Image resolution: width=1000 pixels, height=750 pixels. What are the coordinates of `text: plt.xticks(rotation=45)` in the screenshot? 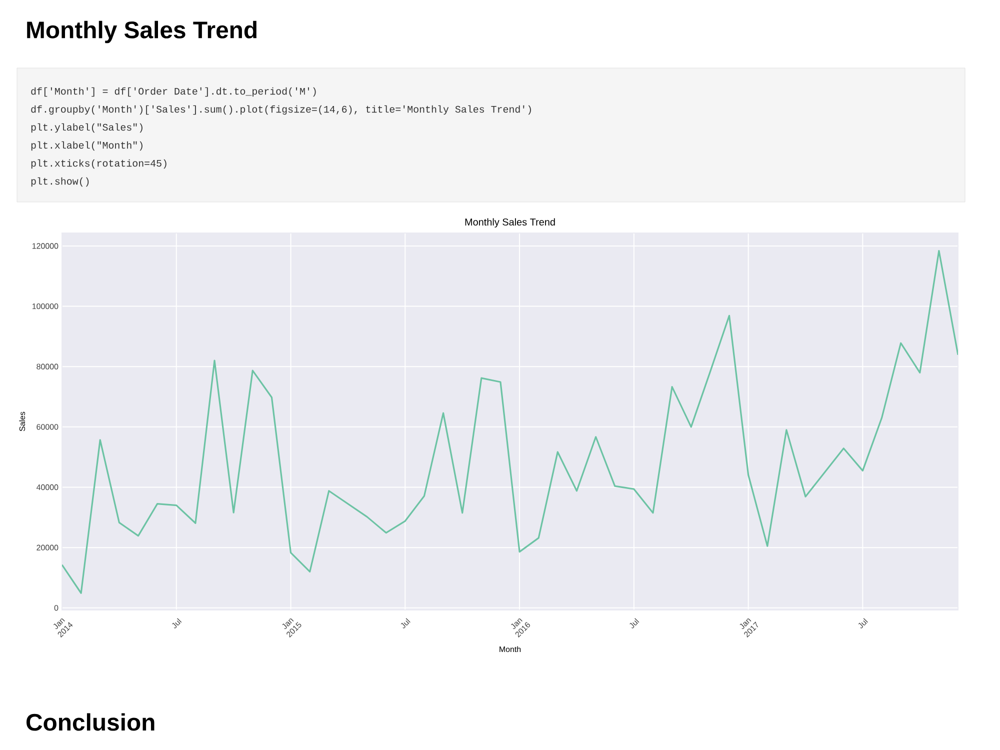 It's located at (98, 164).